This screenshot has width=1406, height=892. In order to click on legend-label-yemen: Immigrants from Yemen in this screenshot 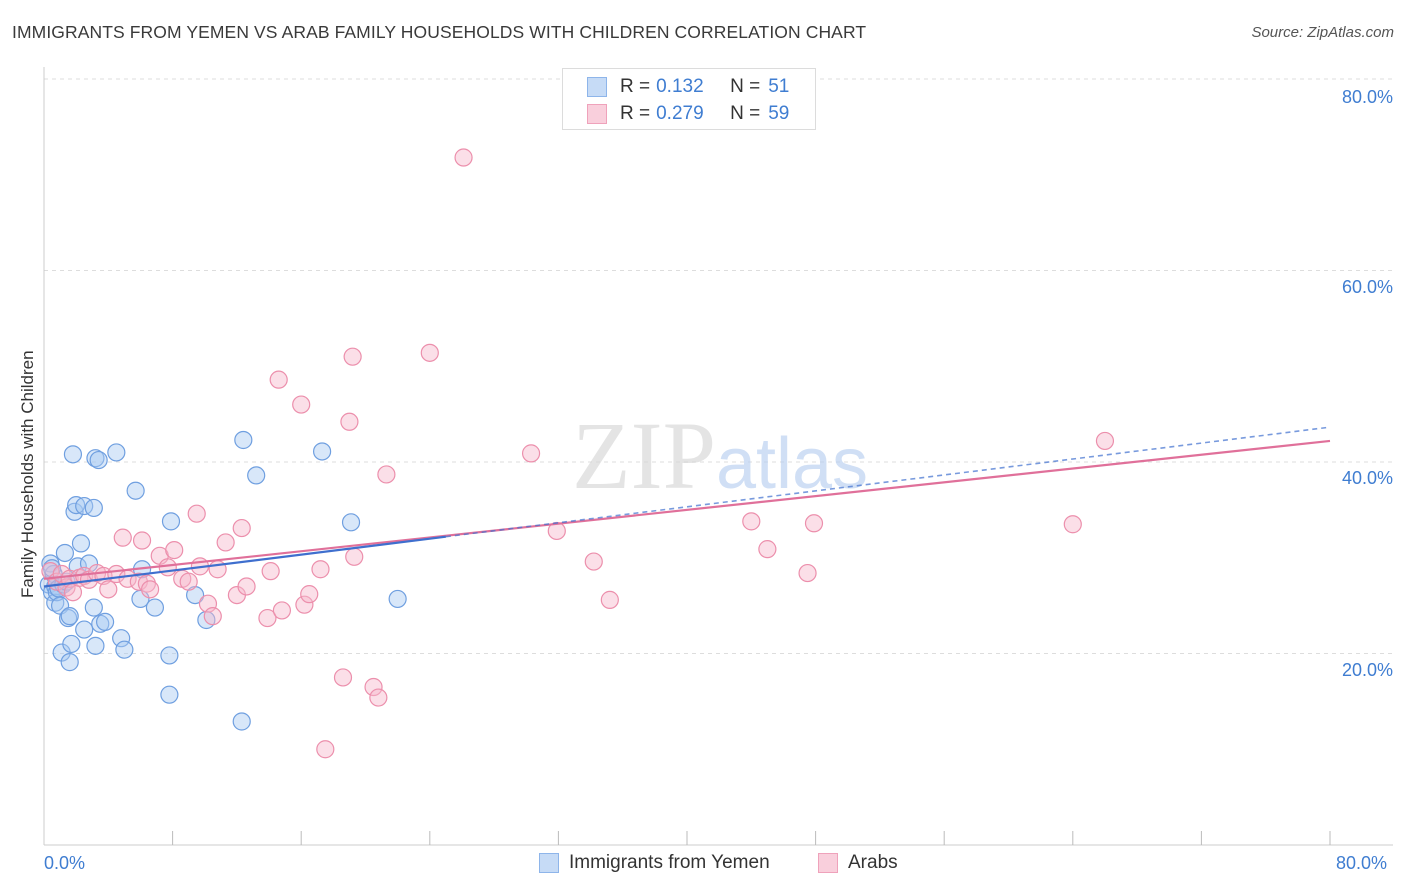, I will do `click(669, 862)`.